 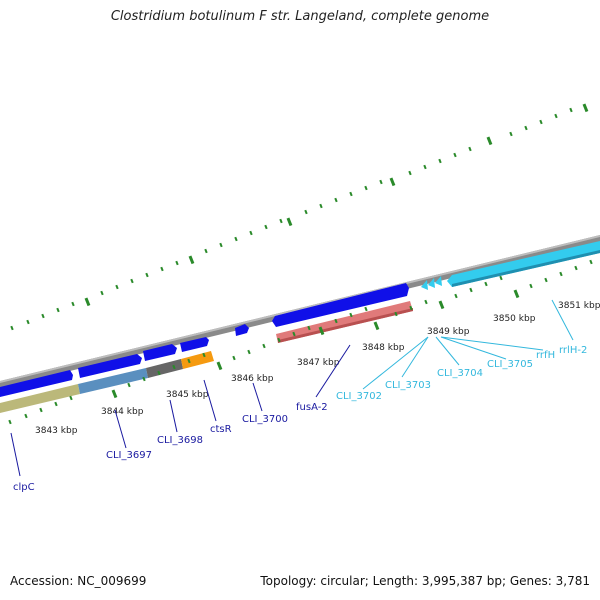 I want to click on tick-label: 3844 kbp, so click(x=122, y=412).